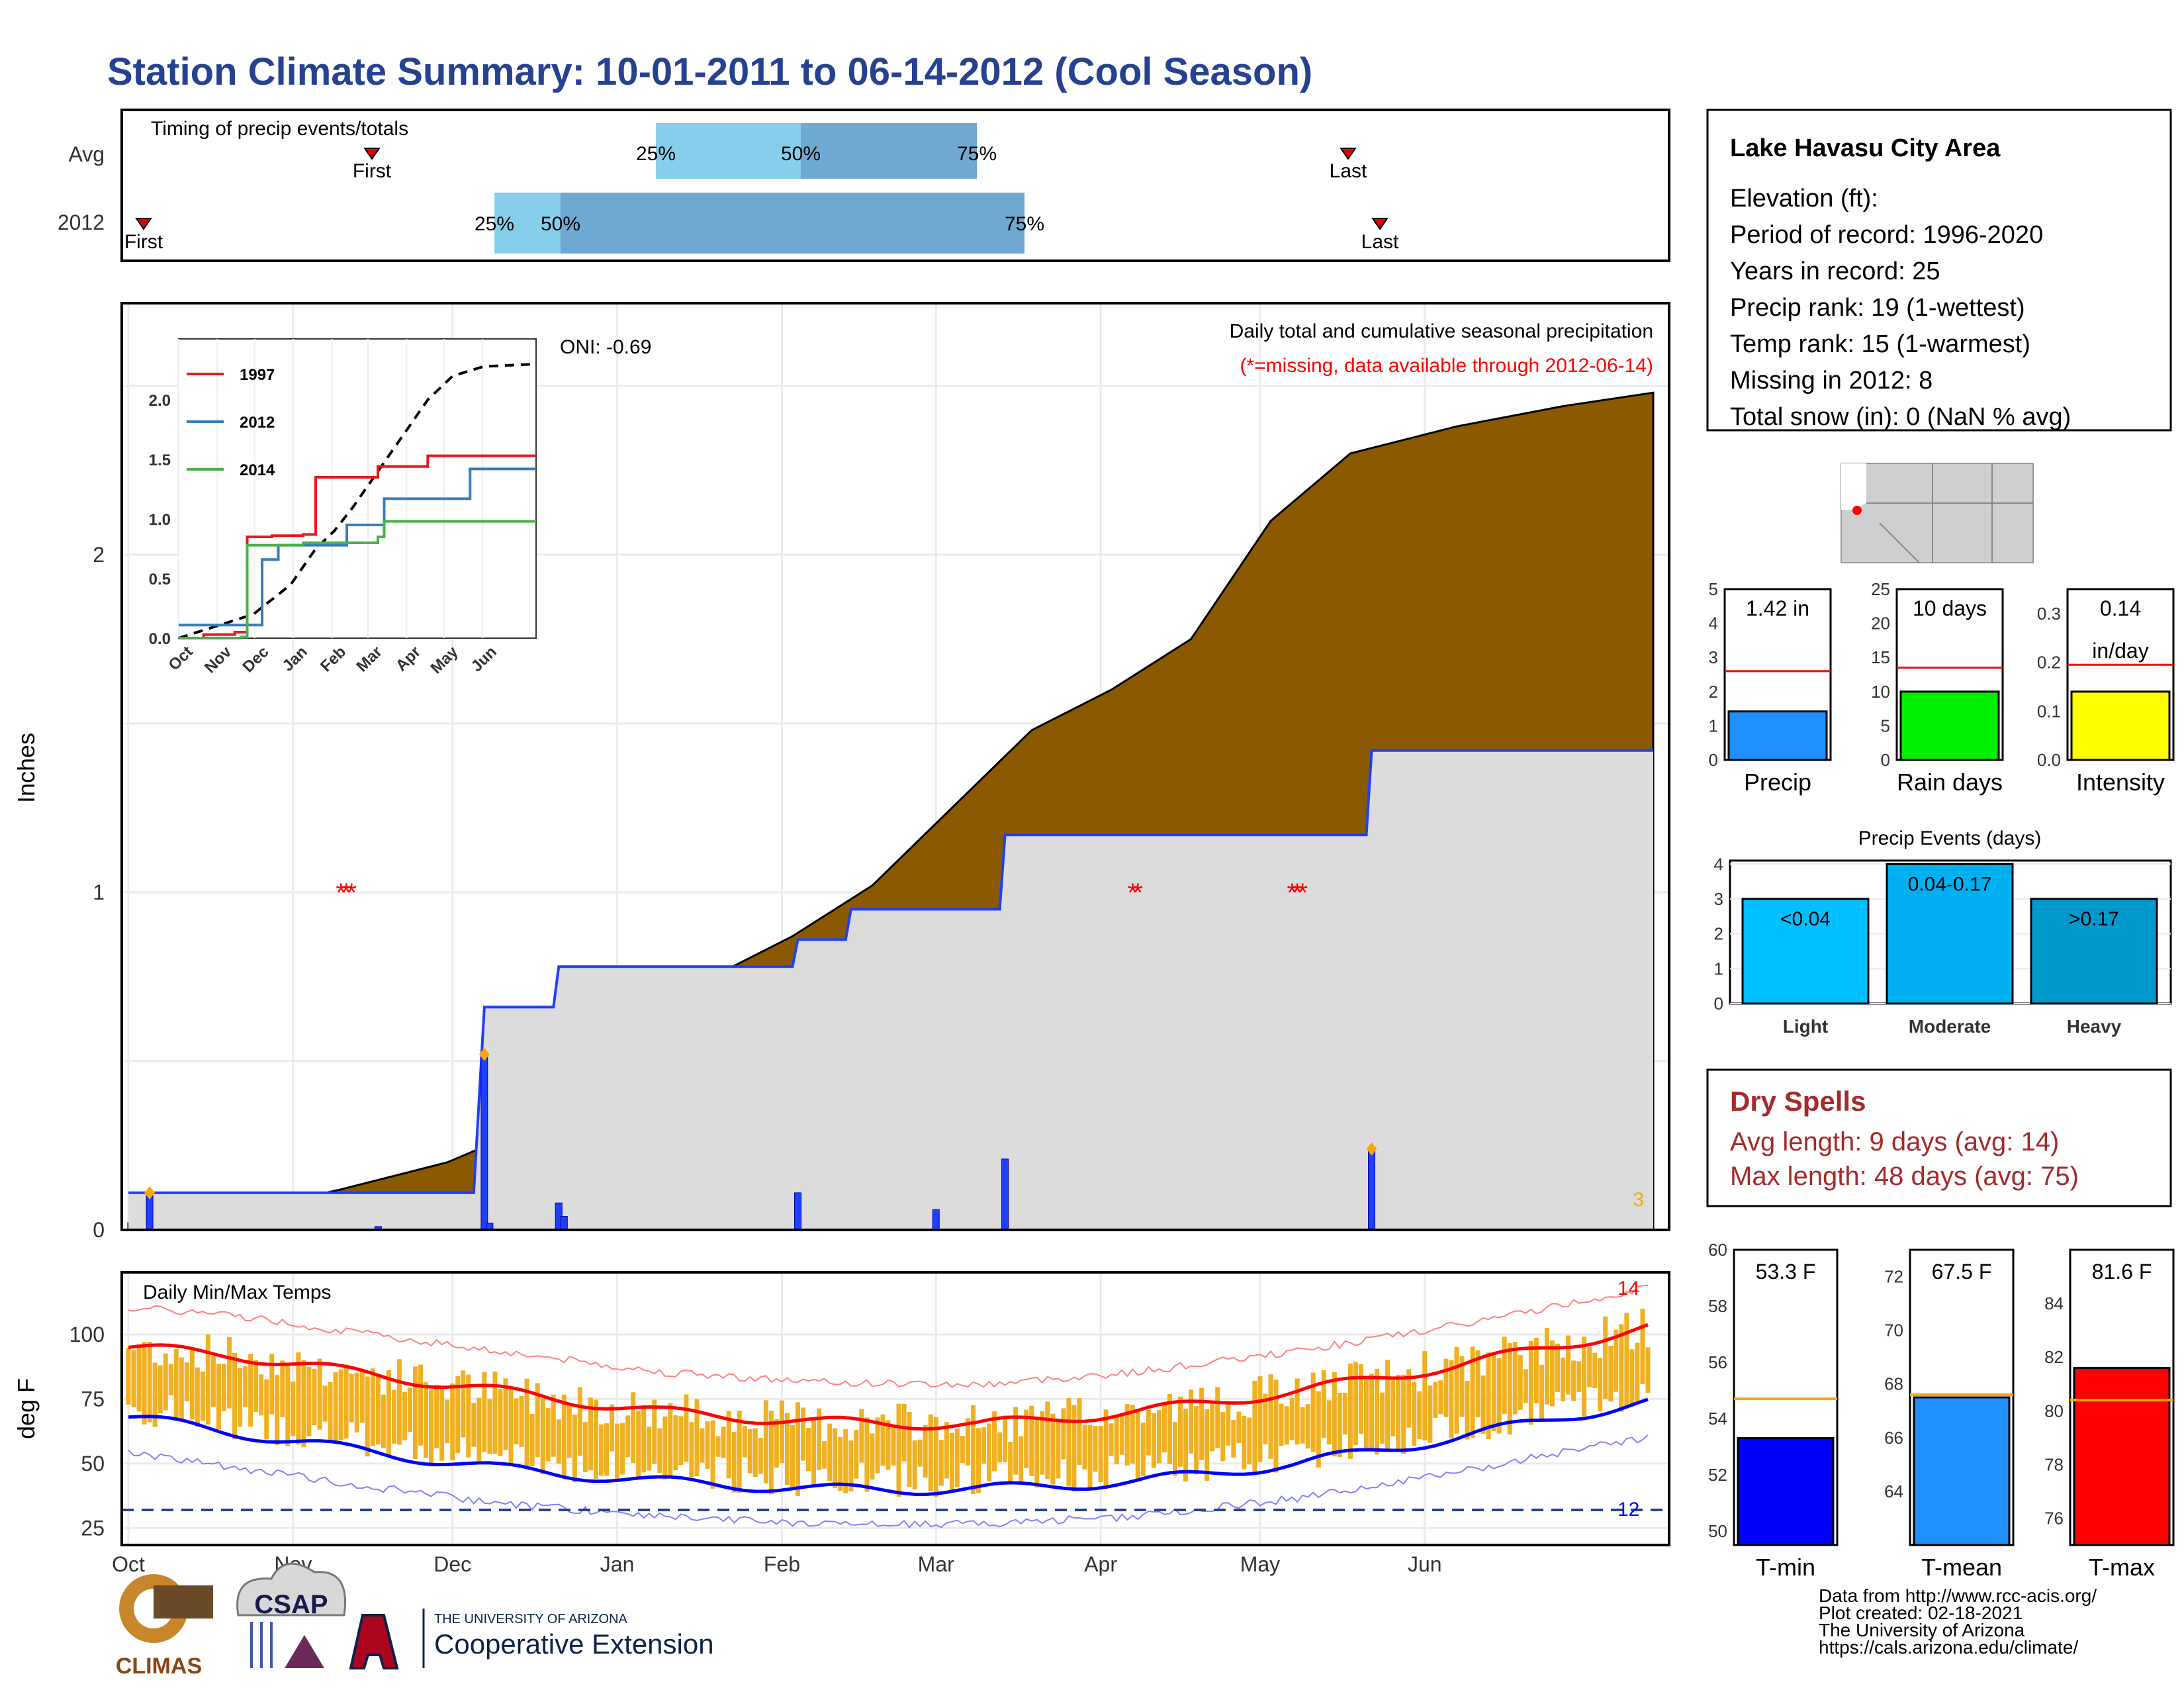 Image resolution: width=2184 pixels, height=1688 pixels. I want to click on daily-temp-bars, so click(889, 1403).